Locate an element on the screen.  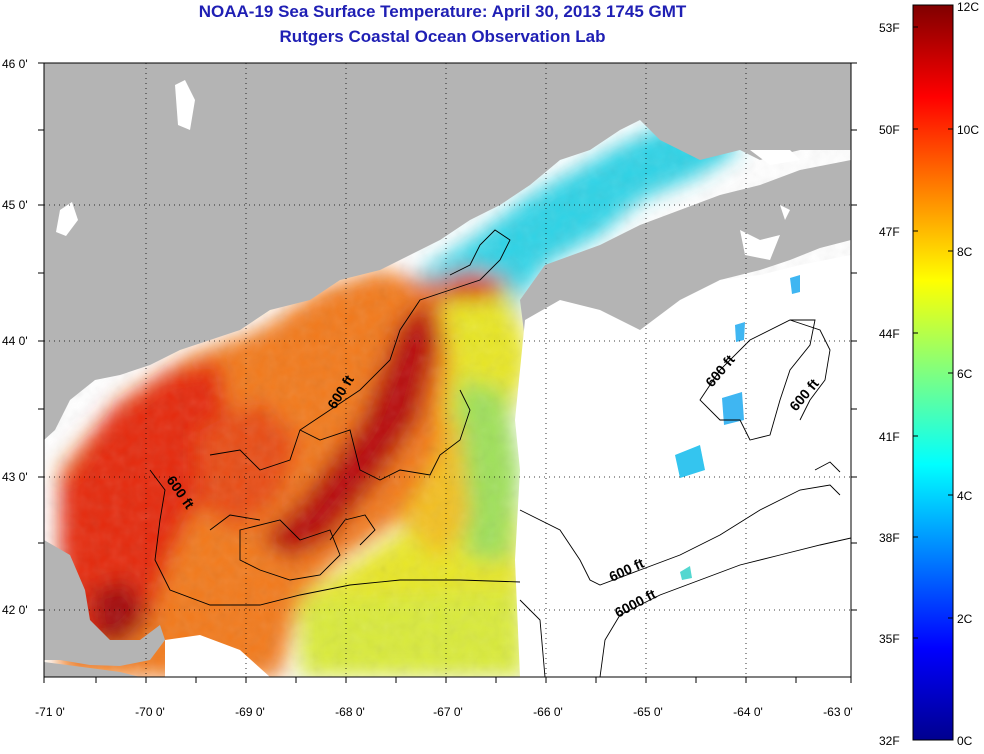
cbar-f-53: 53F is located at coordinates (889, 28).